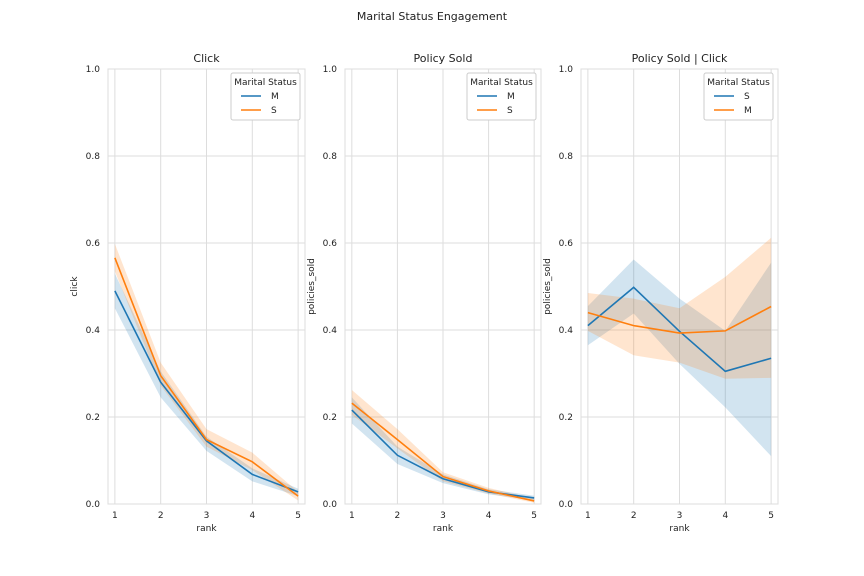 The height and width of the screenshot is (576, 864). What do you see at coordinates (75, 286) in the screenshot?
I see `y-axis-label: click` at bounding box center [75, 286].